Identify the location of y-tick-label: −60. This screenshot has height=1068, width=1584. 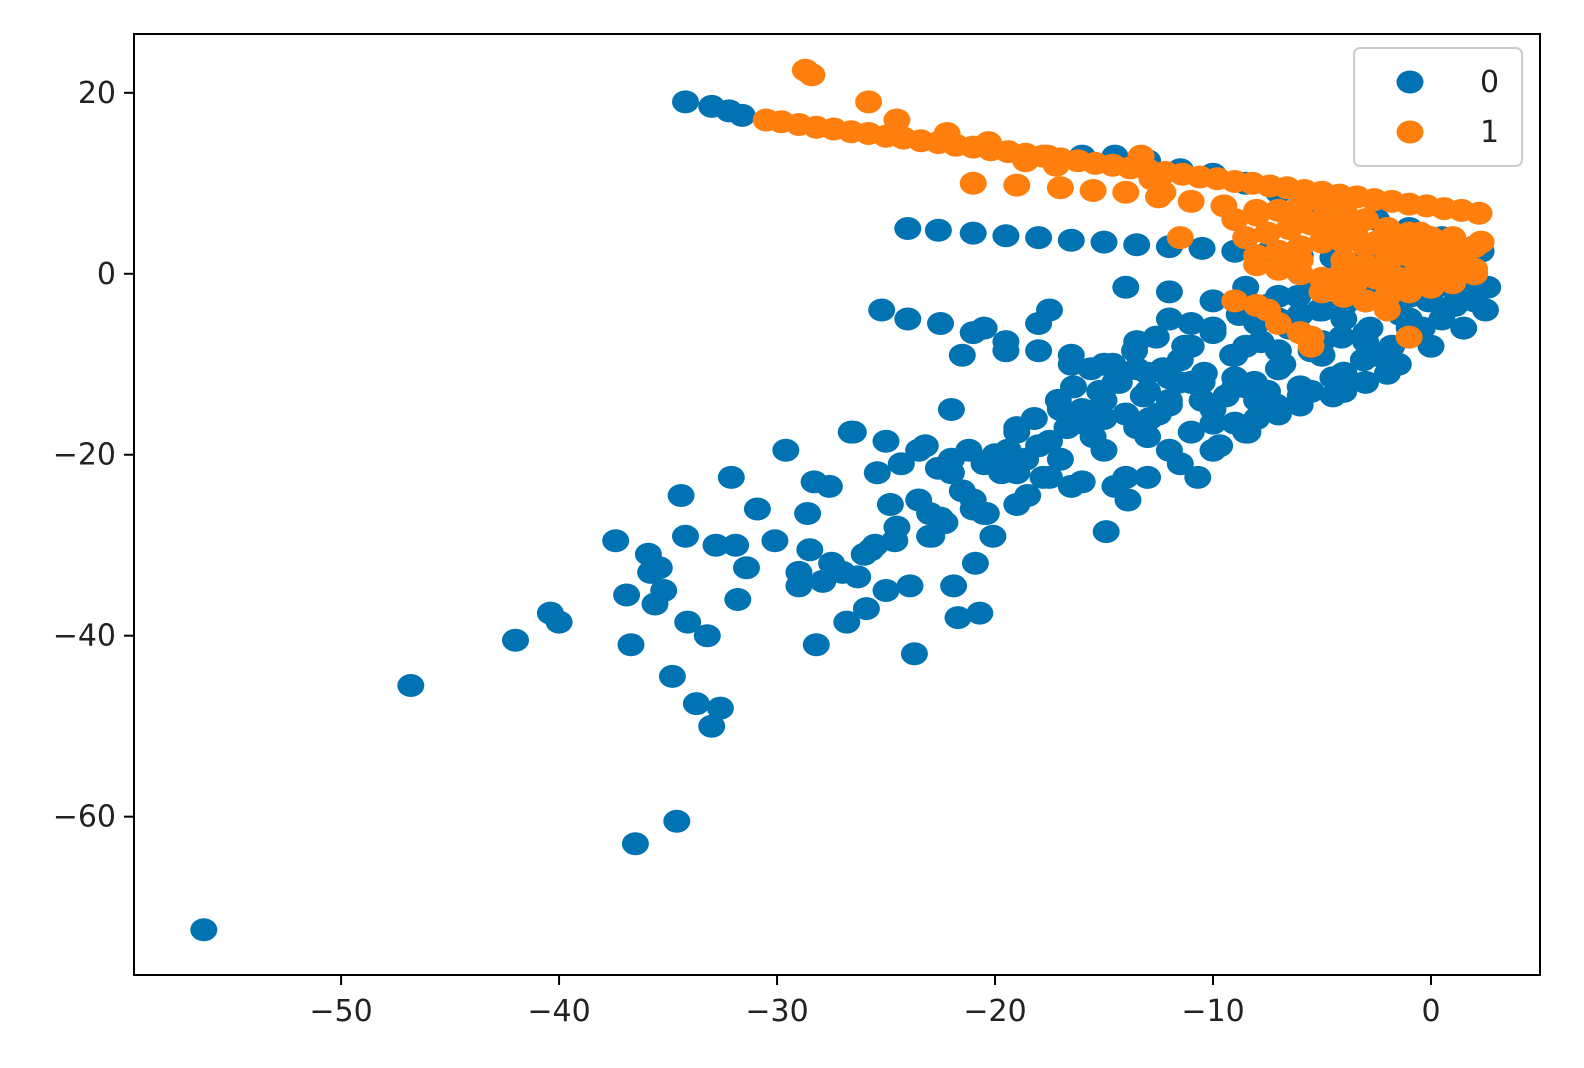
(84, 817).